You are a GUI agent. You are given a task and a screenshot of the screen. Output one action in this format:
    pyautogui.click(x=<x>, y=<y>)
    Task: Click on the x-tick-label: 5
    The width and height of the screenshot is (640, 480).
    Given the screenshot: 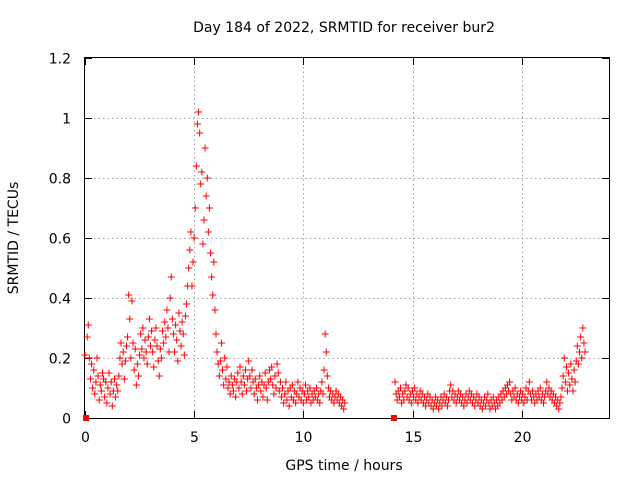 What is the action you would take?
    pyautogui.click(x=194, y=438)
    